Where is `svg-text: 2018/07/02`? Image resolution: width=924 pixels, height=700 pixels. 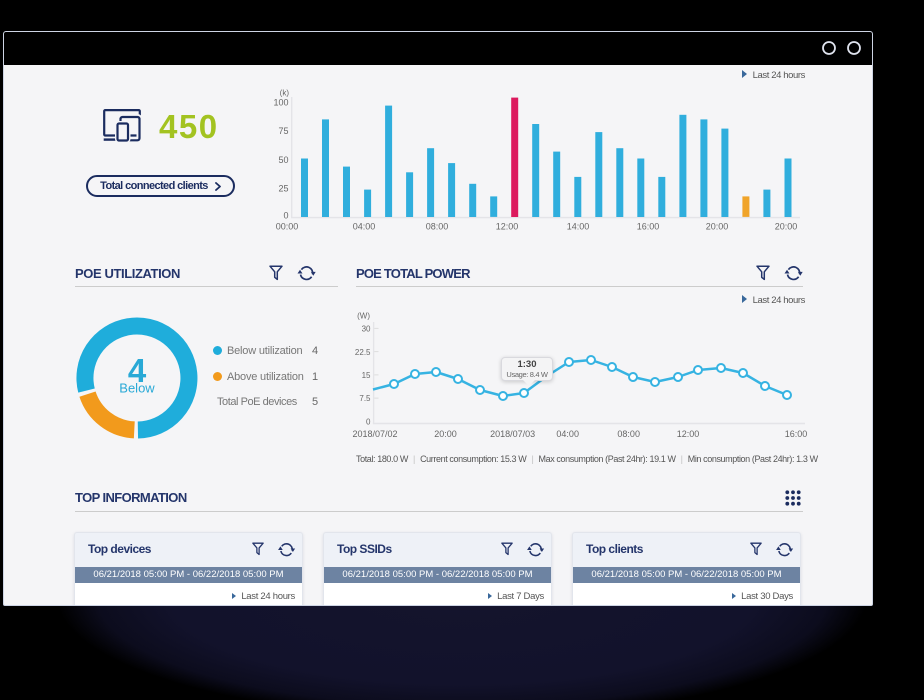
svg-text: 2018/07/02 is located at coordinates (374, 434).